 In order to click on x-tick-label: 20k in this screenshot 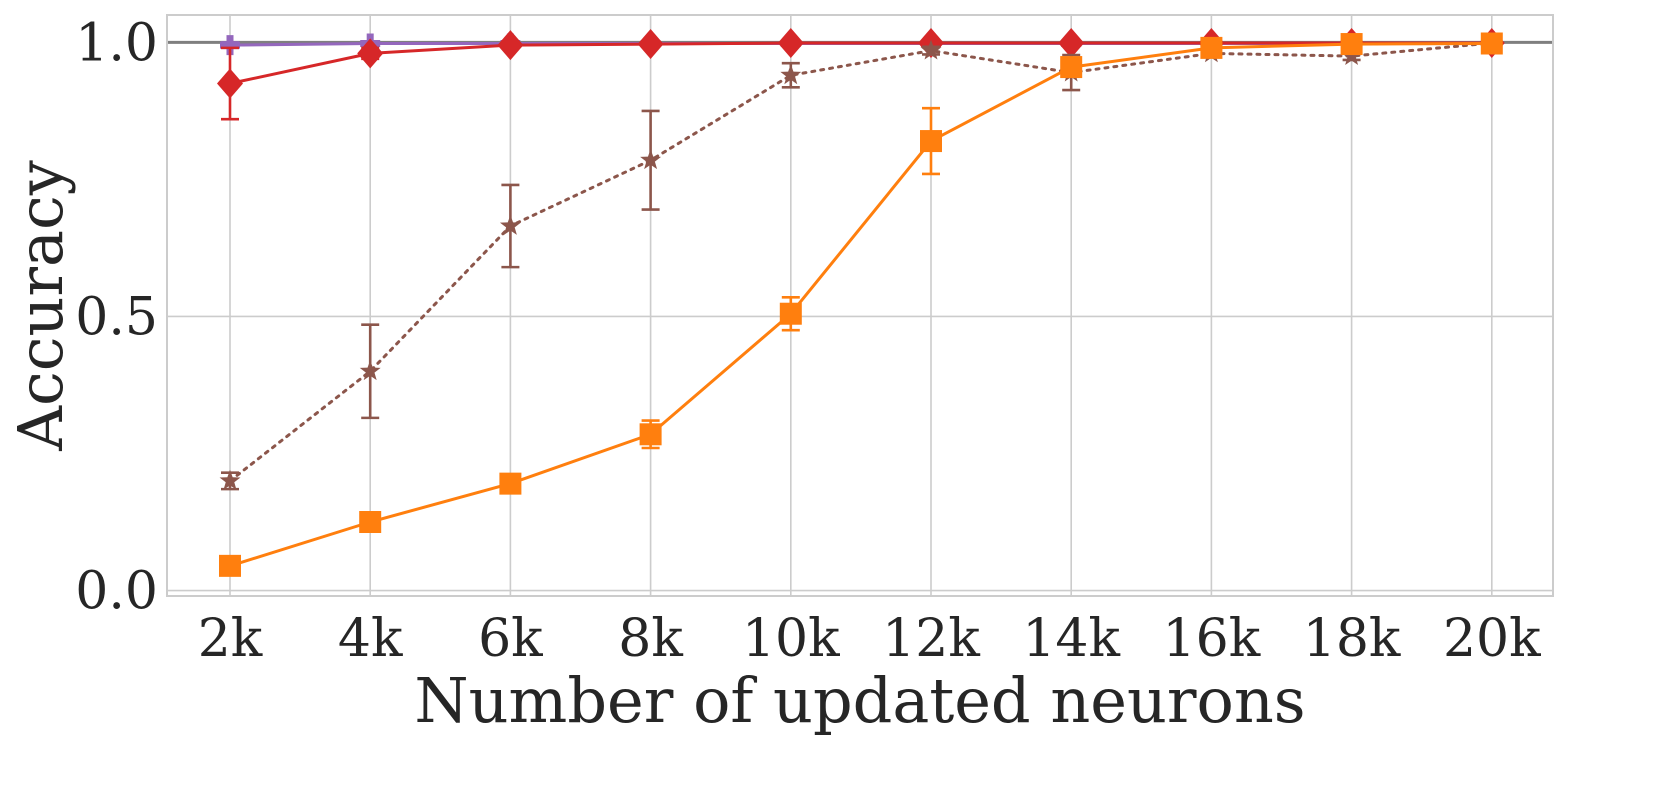, I will do `click(1492, 639)`.